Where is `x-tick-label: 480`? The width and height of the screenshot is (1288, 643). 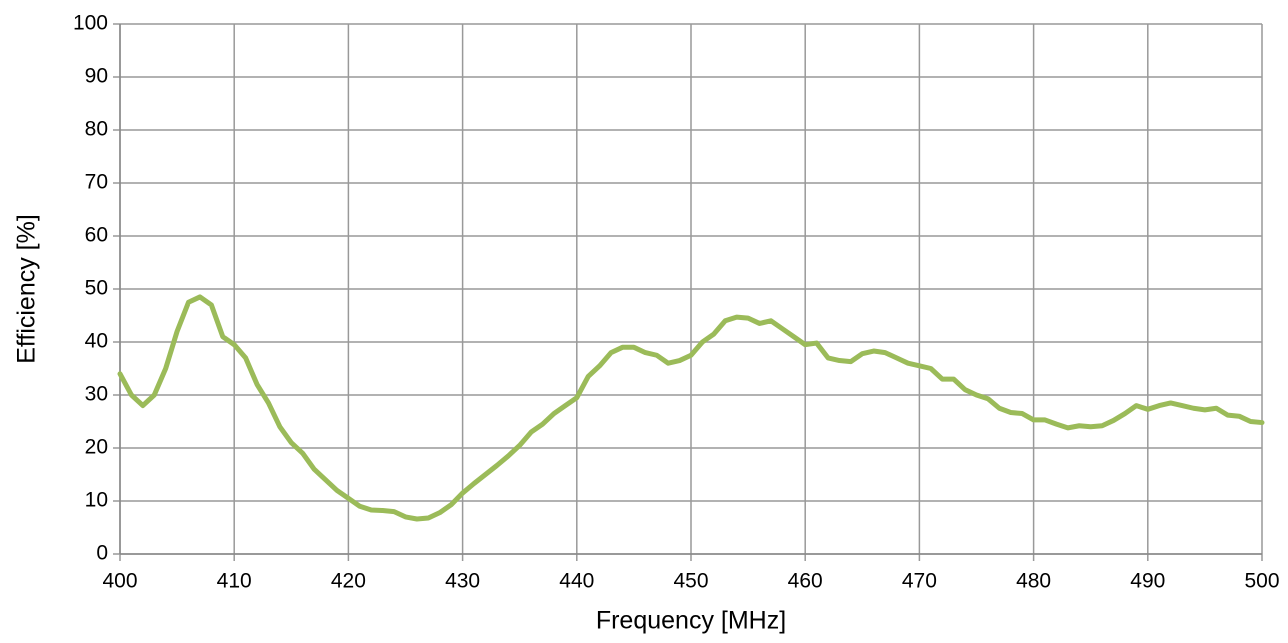
x-tick-label: 480 is located at coordinates (1033, 581).